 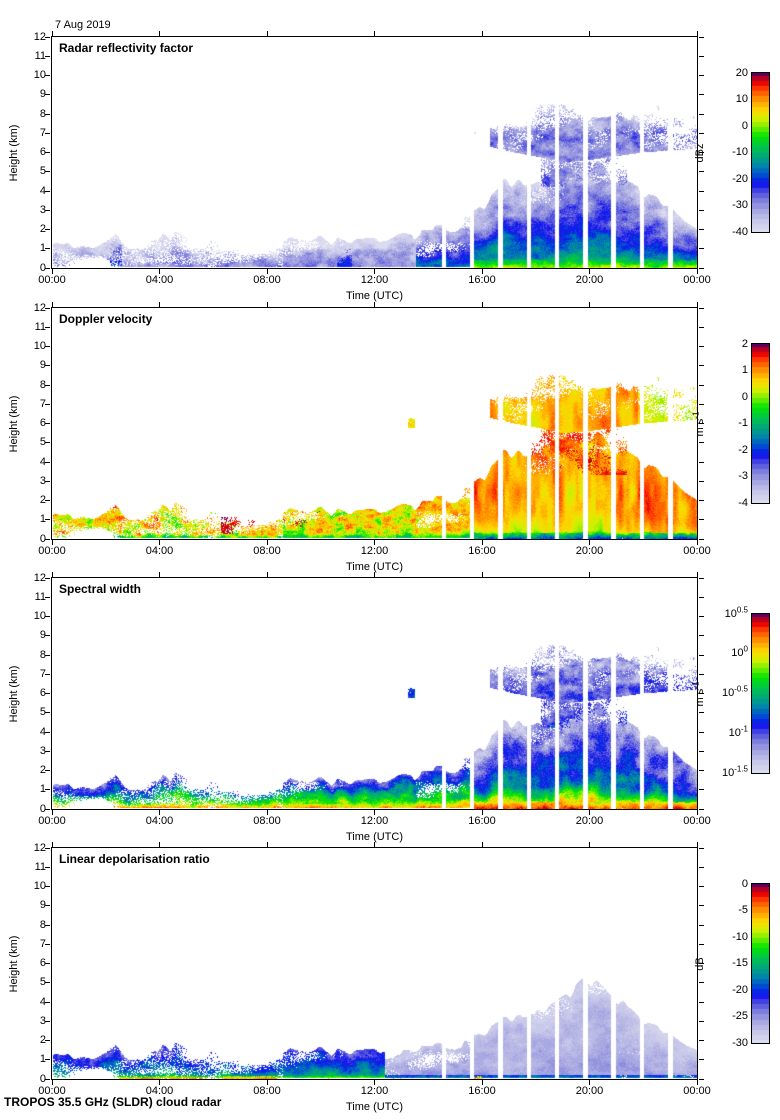 What do you see at coordinates (589, 280) in the screenshot?
I see `x-tick-label: 20:00` at bounding box center [589, 280].